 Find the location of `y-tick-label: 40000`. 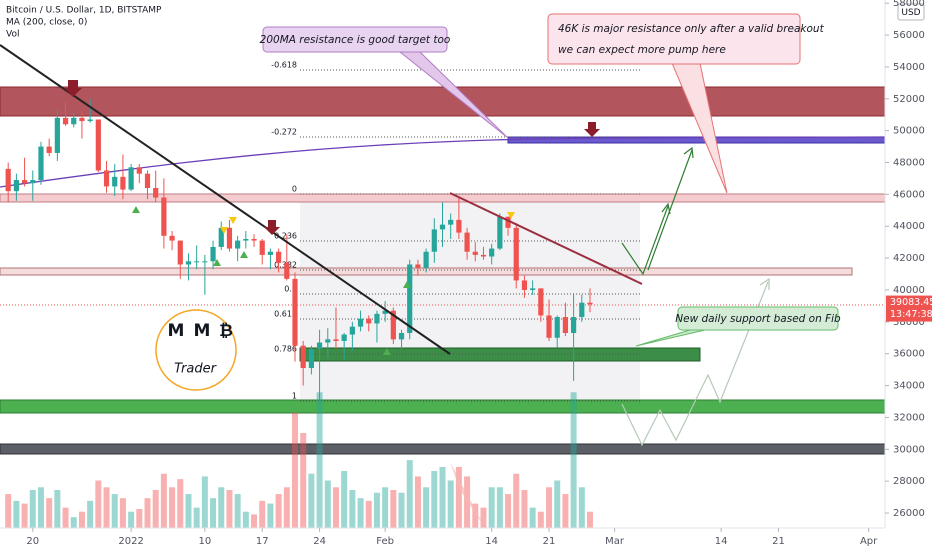

y-tick-label: 40000 is located at coordinates (909, 290).